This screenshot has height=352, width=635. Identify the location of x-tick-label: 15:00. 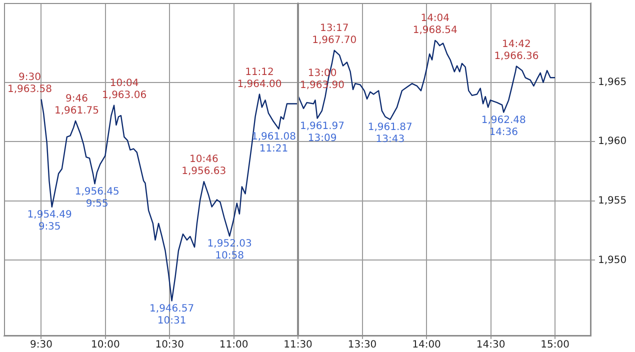
(555, 345).